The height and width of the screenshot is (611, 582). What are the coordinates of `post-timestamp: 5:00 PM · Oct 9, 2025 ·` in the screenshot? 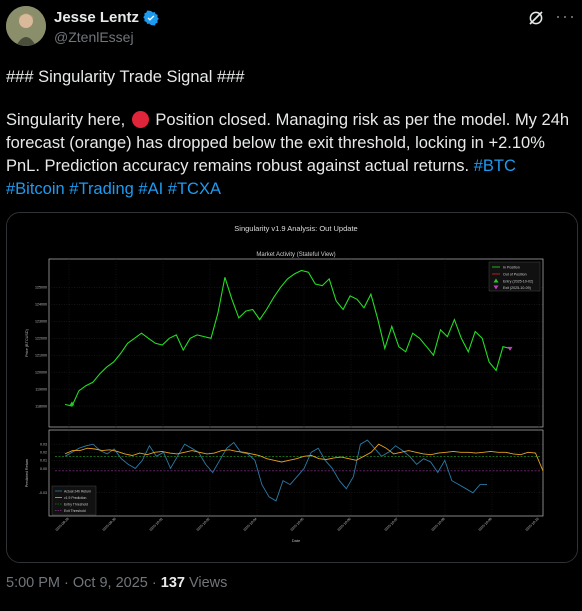 It's located at (83, 583).